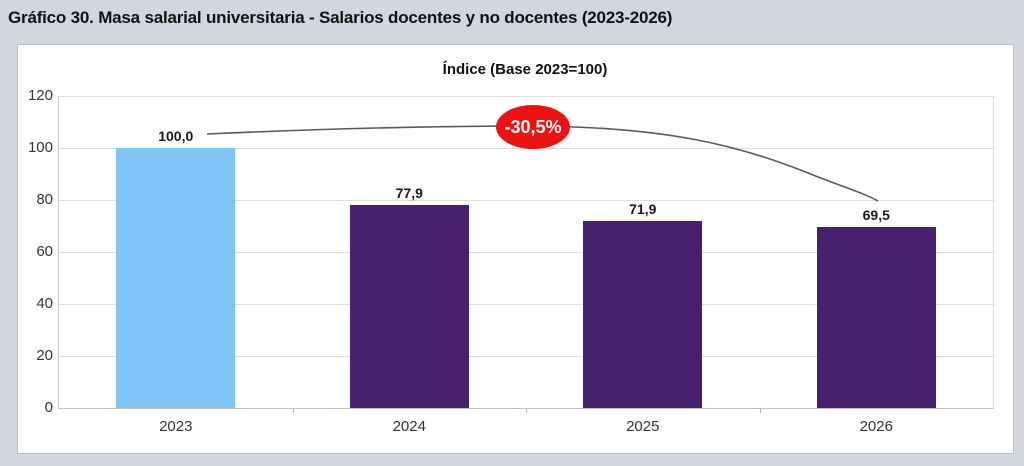 This screenshot has height=466, width=1024. I want to click on y-axis-tick-label: 40, so click(44, 303).